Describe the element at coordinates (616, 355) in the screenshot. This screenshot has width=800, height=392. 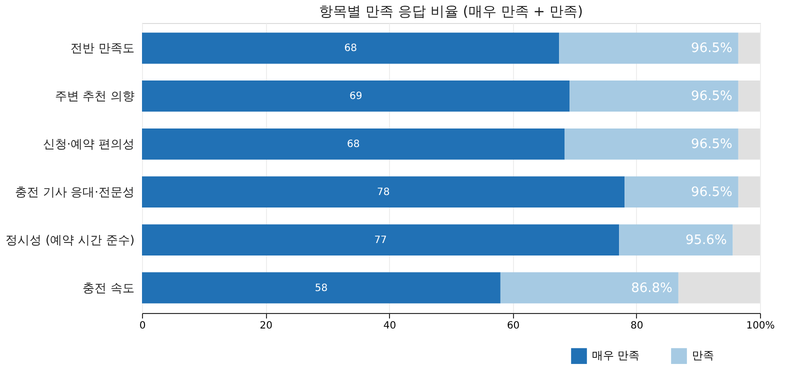
I see `legend-label: 매우 만족` at that location.